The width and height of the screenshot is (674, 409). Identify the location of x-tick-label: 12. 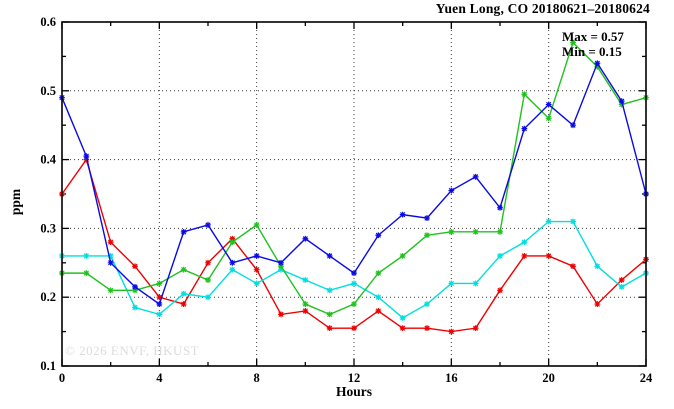
(354, 378).